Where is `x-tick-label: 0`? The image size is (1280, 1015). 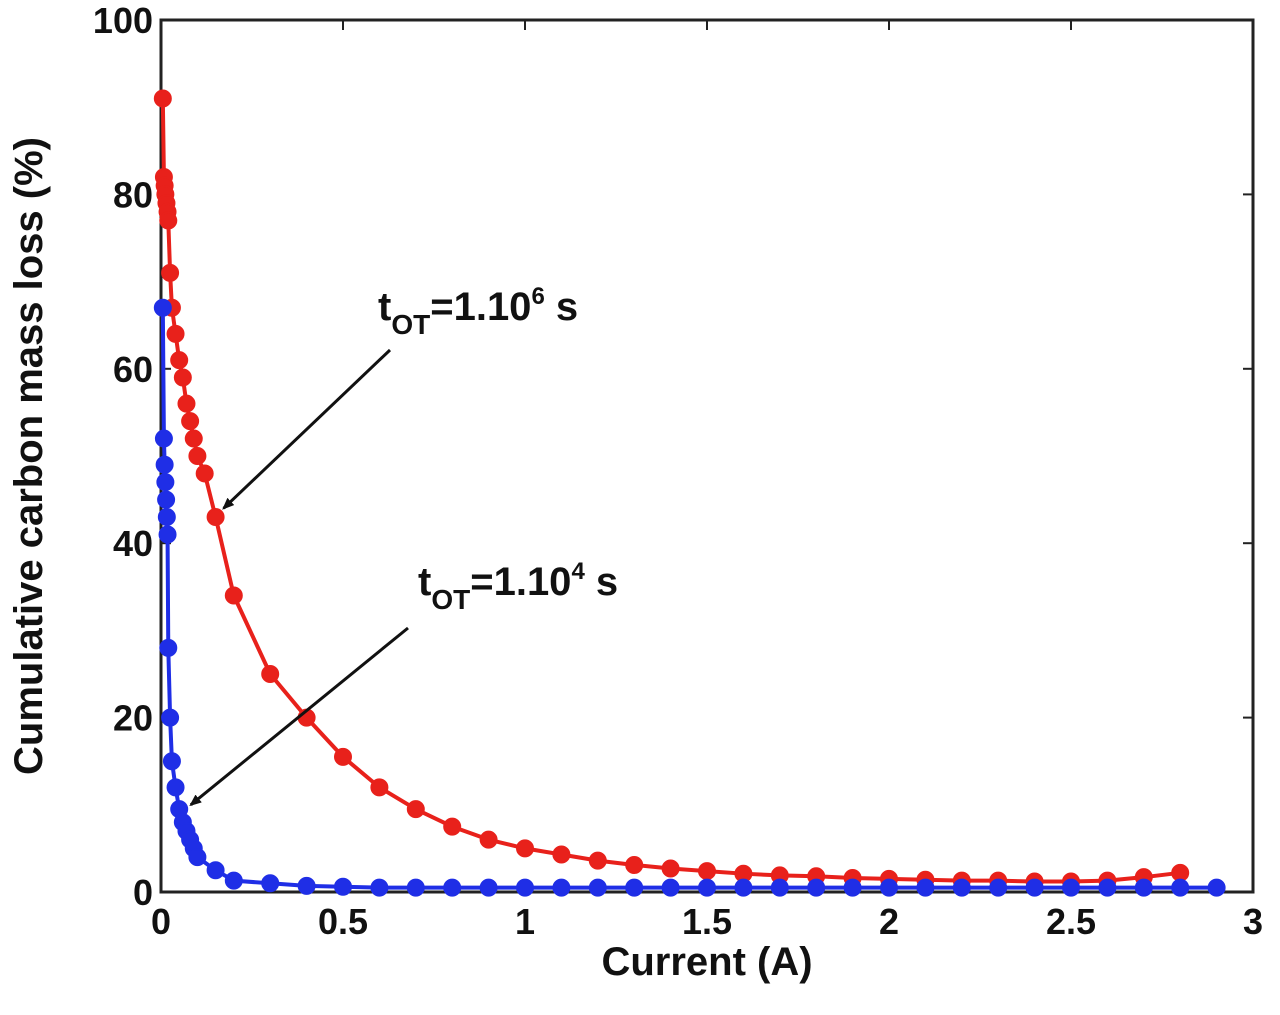 x-tick-label: 0 is located at coordinates (161, 921).